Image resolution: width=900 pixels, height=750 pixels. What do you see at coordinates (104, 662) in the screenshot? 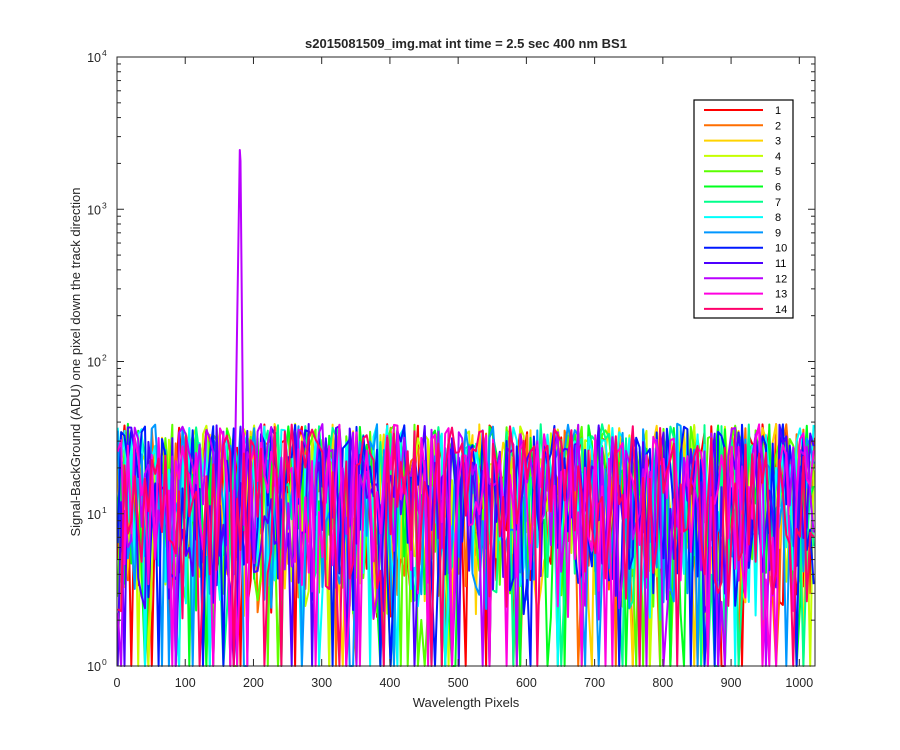
I see `y-tick-exponent: 0` at bounding box center [104, 662].